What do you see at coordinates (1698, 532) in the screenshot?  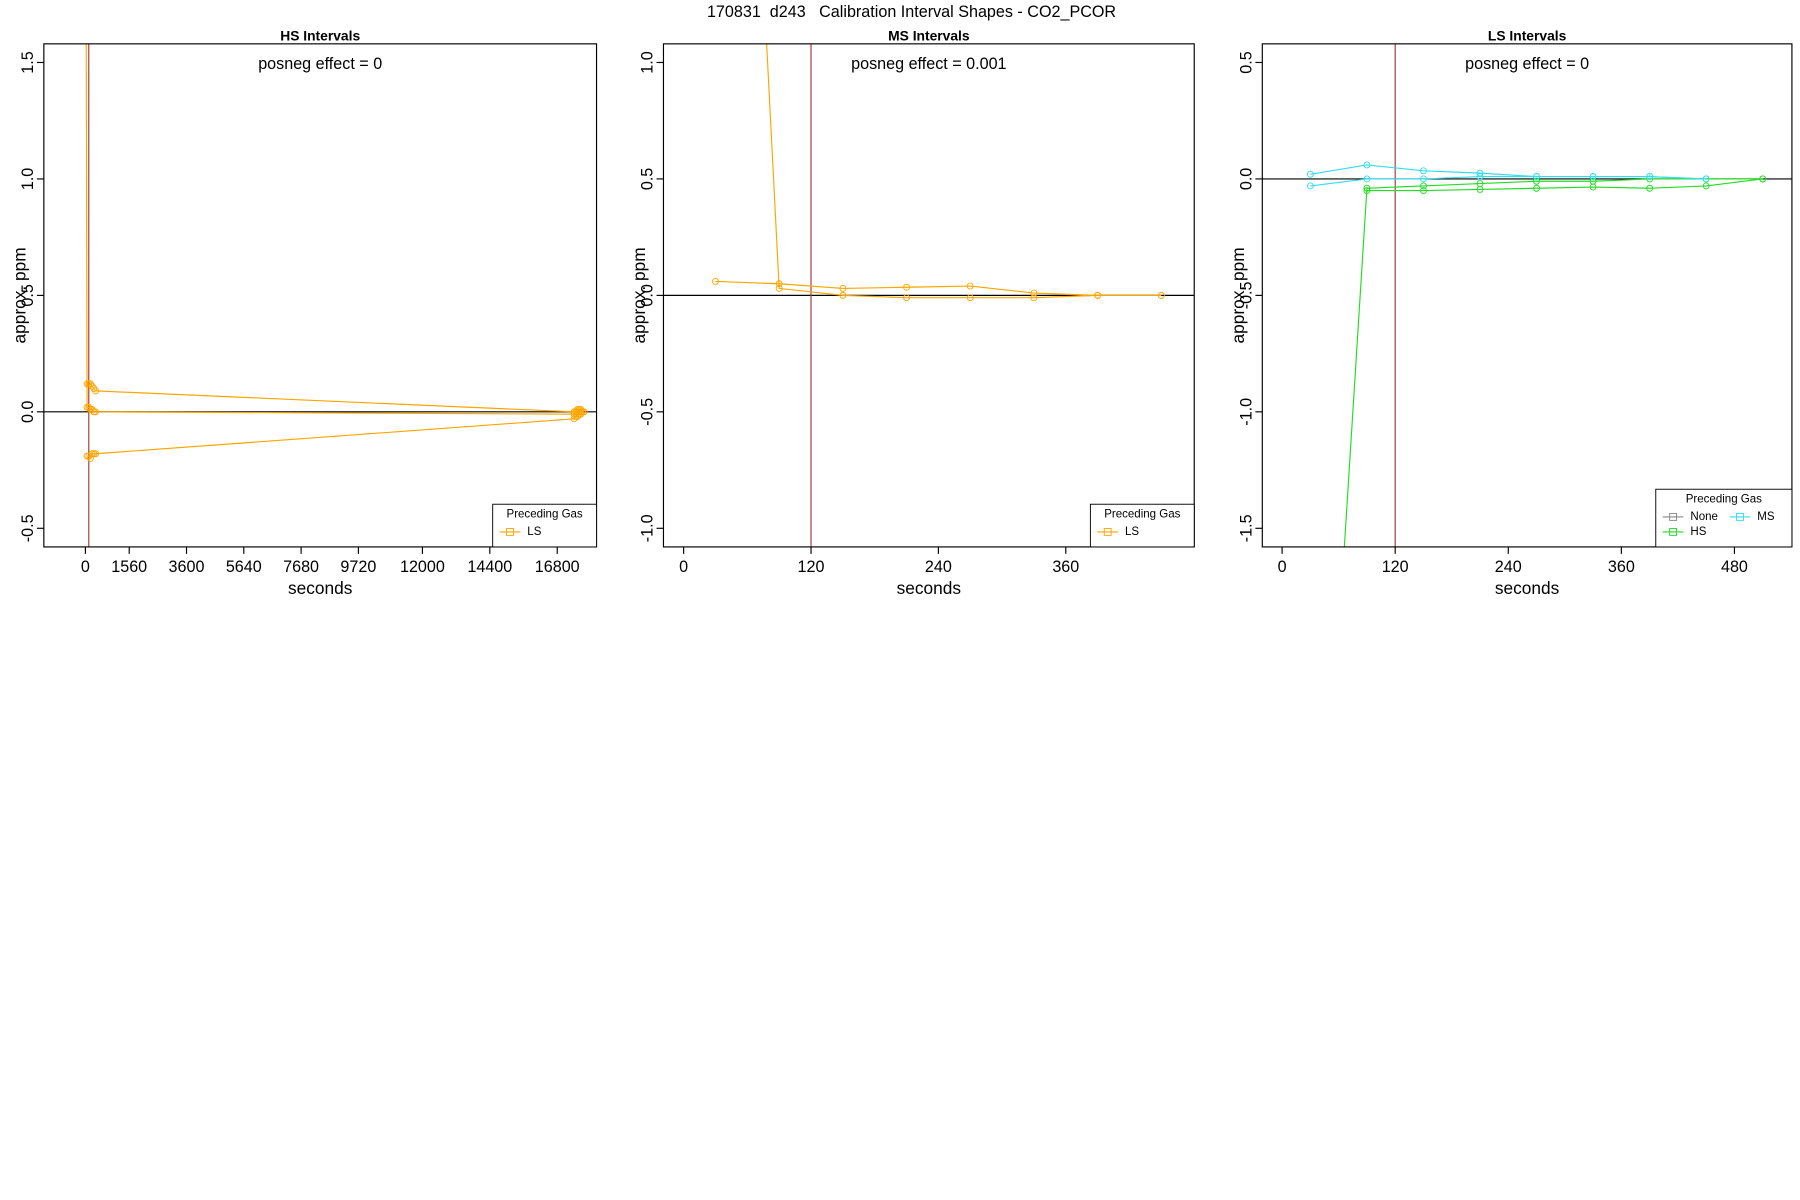 I see `legend-label: HS` at bounding box center [1698, 532].